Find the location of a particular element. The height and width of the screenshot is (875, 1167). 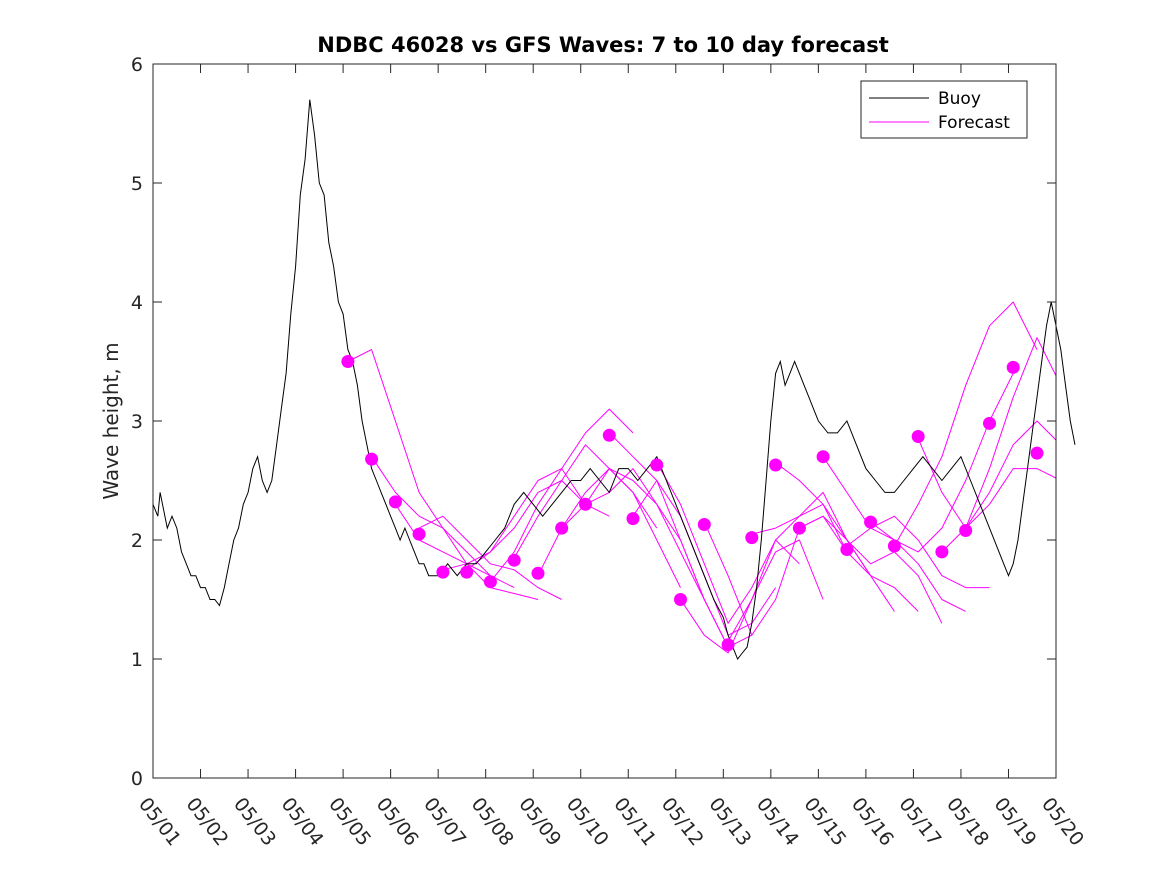

y-tick-label: 5 is located at coordinates (137, 184).